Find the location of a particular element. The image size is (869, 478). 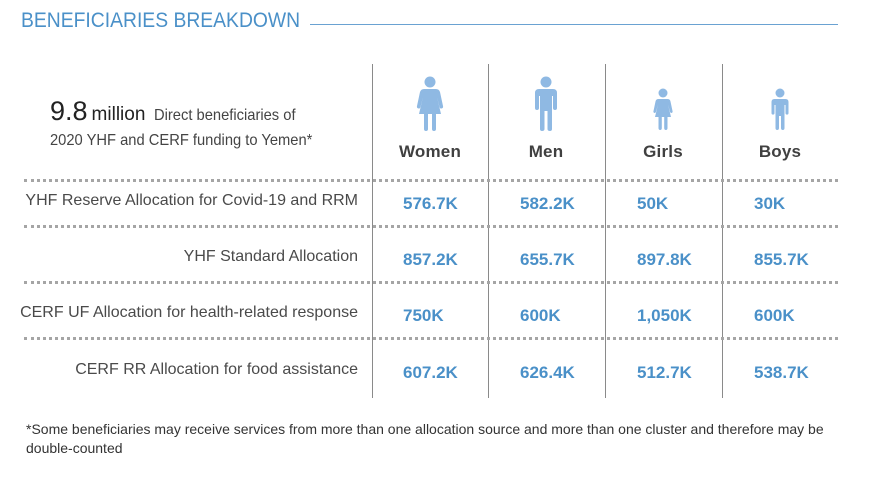

girl-icon is located at coordinates (663, 109).